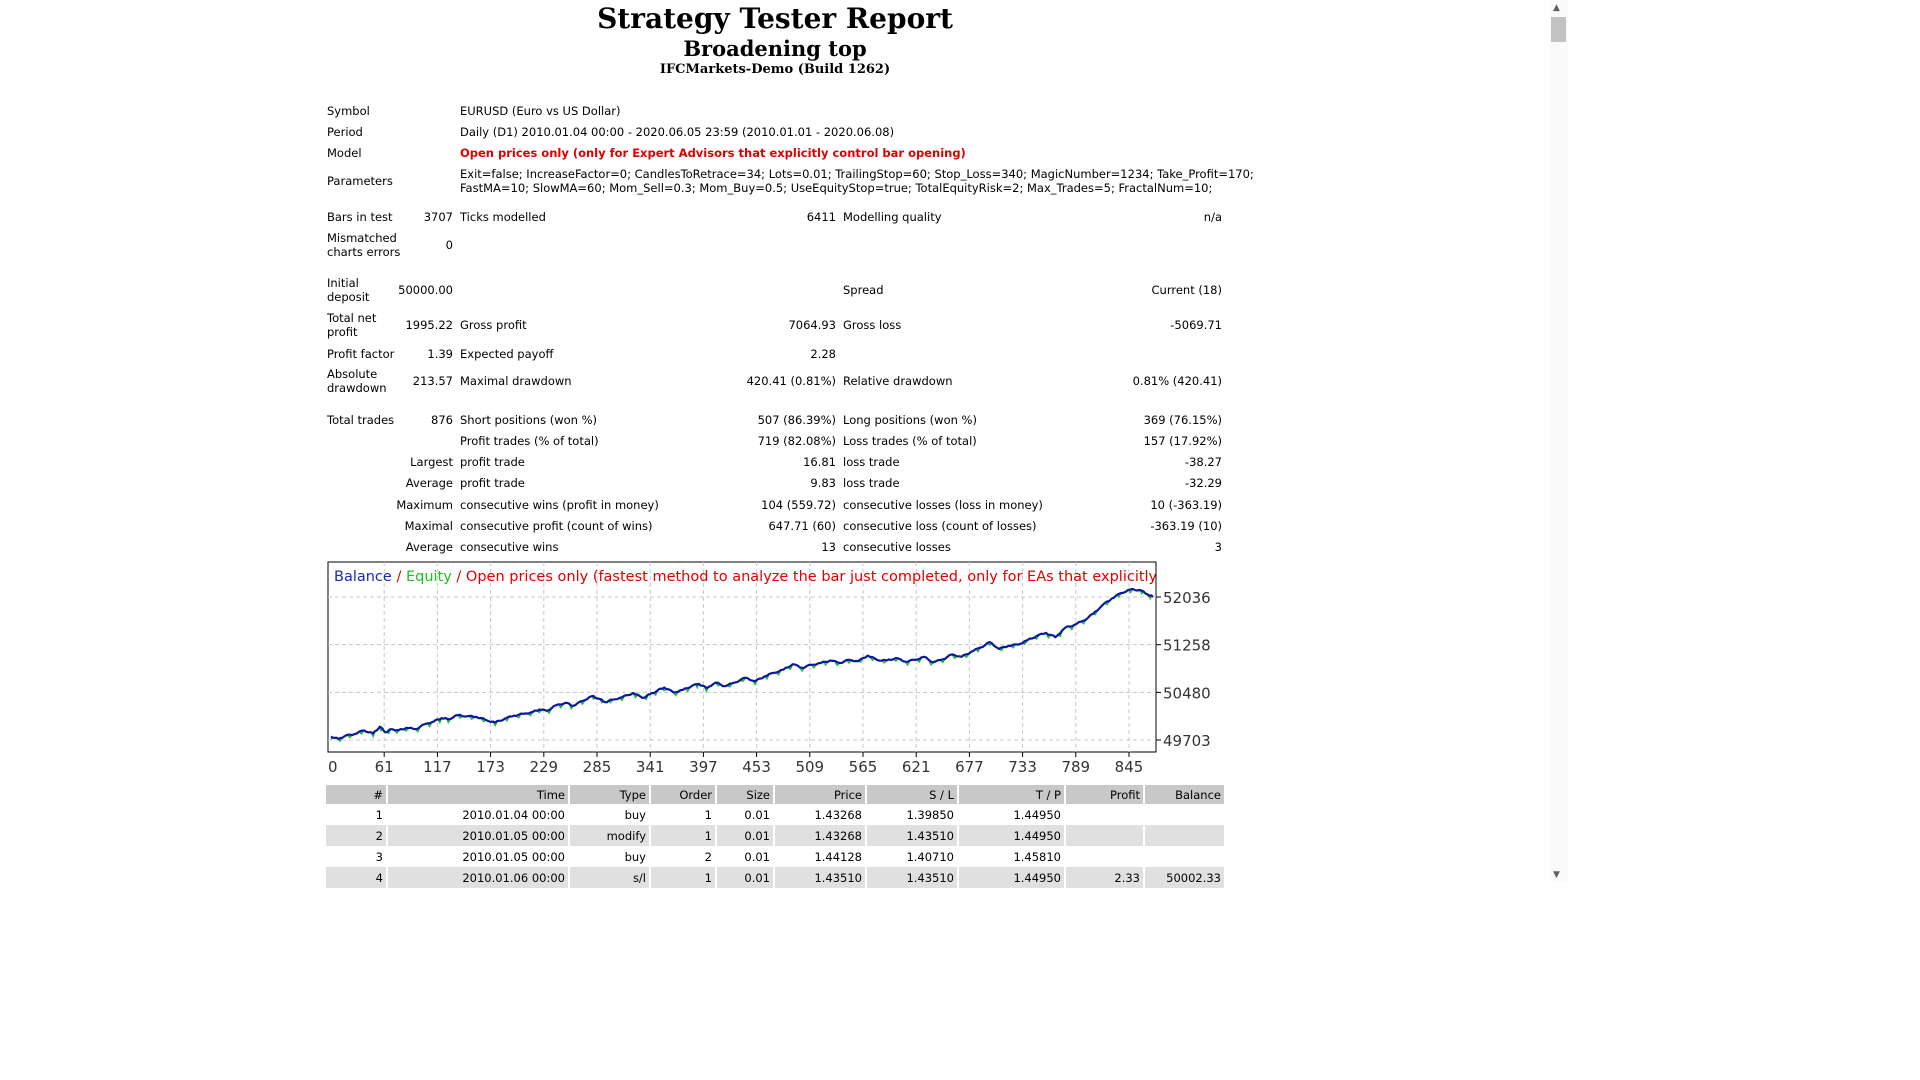 Image resolution: width=1920 pixels, height=1080 pixels. Describe the element at coordinates (342, 332) in the screenshot. I see `net-profit-label-2: profit` at that location.